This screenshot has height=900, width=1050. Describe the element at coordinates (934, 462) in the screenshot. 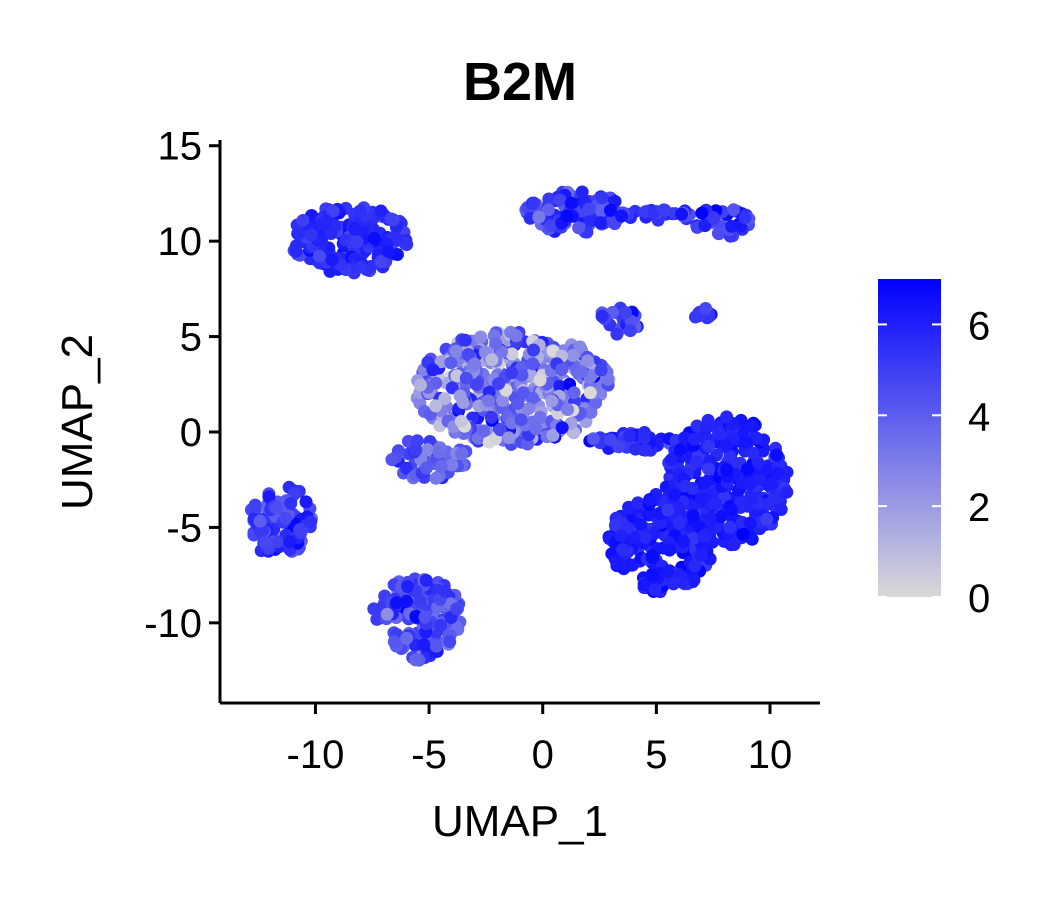

I see `colorbar-ticks: 0 2 4 6` at that location.